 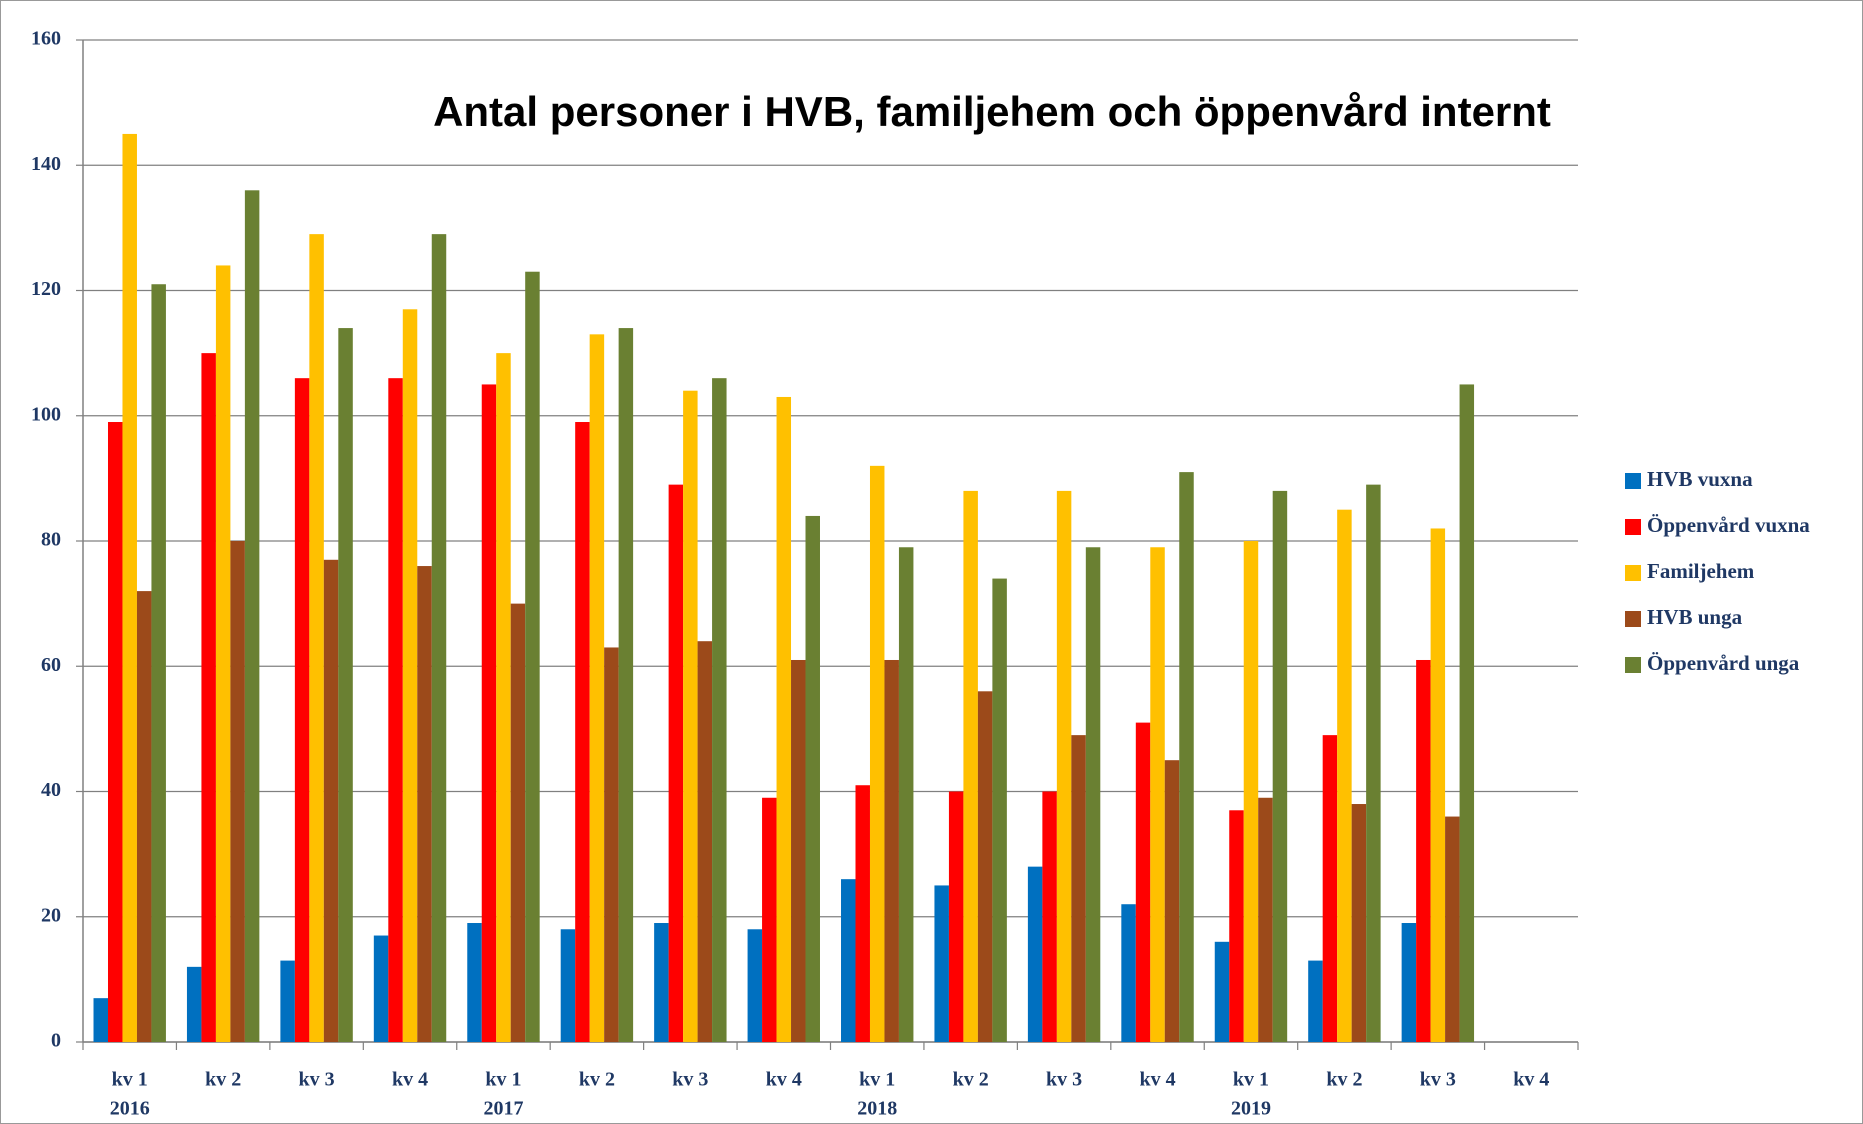 What do you see at coordinates (130, 1109) in the screenshot?
I see `x-year-label: 2016` at bounding box center [130, 1109].